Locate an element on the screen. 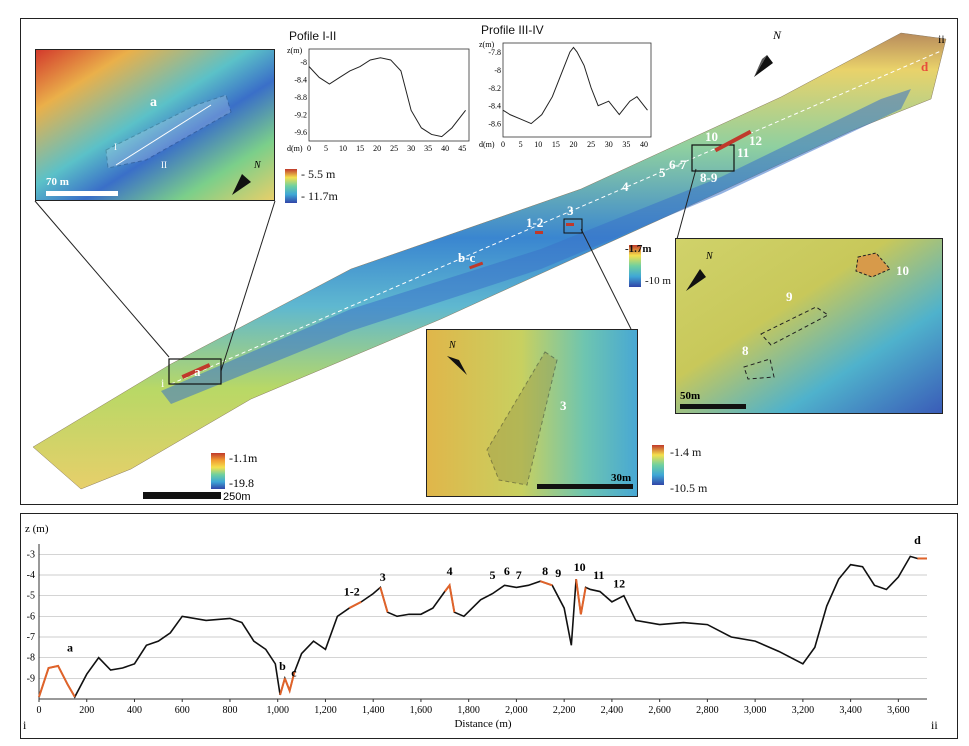  x-tick-label: 3,400 is located at coordinates (850, 710).